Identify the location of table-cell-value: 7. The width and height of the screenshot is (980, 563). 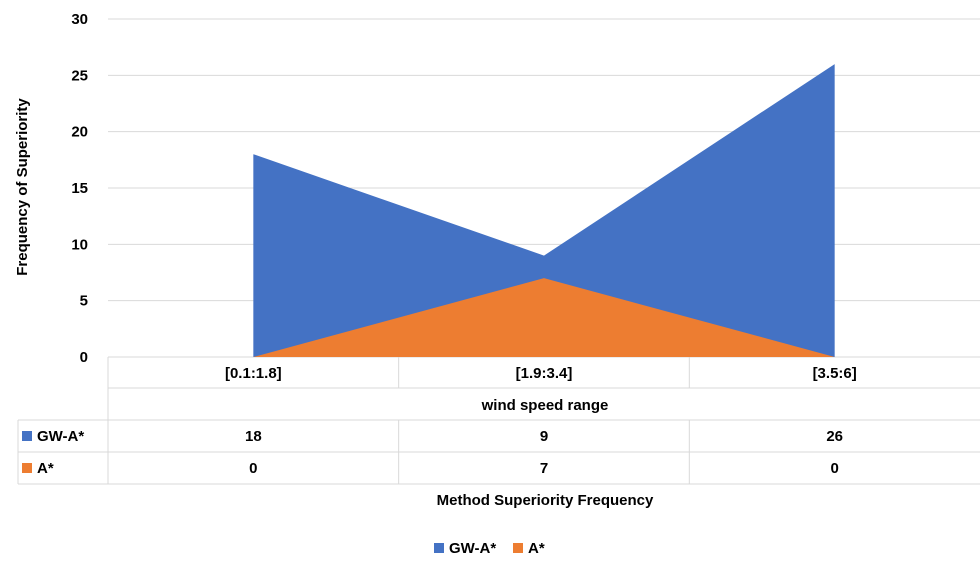
(544, 468).